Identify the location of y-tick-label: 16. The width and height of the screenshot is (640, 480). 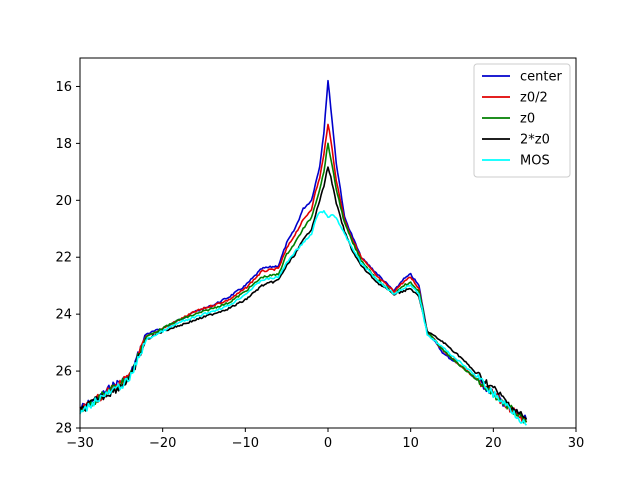
(63, 87).